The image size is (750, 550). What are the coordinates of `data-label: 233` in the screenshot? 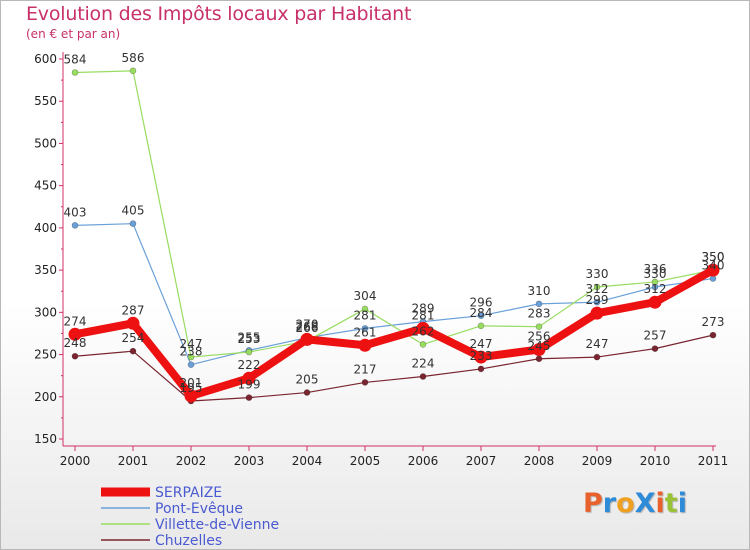 It's located at (481, 356).